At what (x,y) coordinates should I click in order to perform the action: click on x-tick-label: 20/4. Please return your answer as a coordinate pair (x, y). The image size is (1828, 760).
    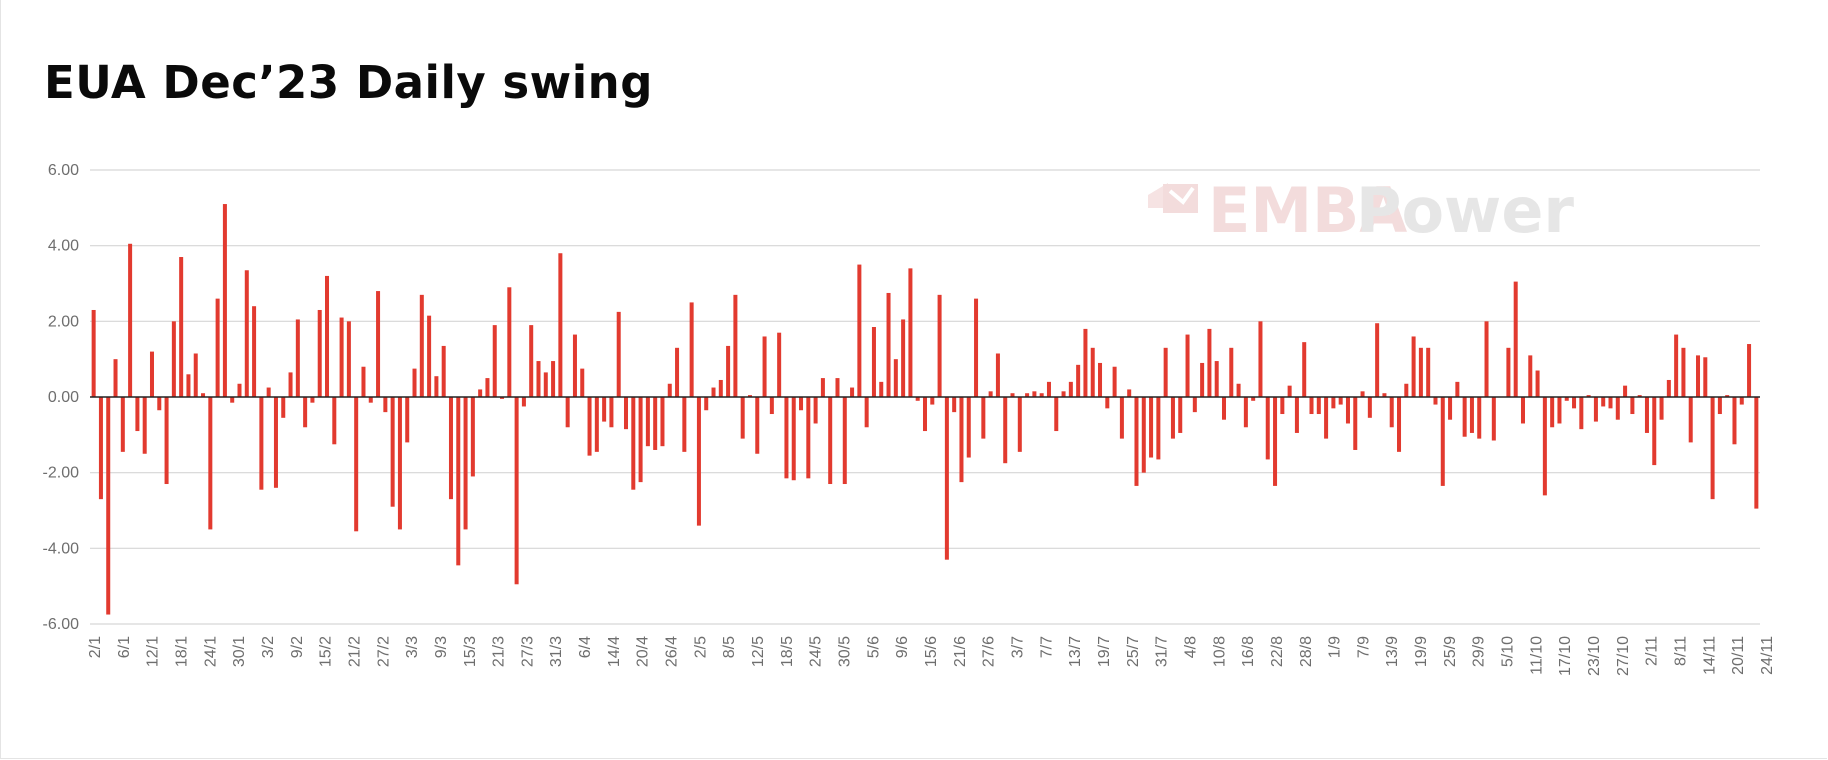
    Looking at the image, I should click on (643, 651).